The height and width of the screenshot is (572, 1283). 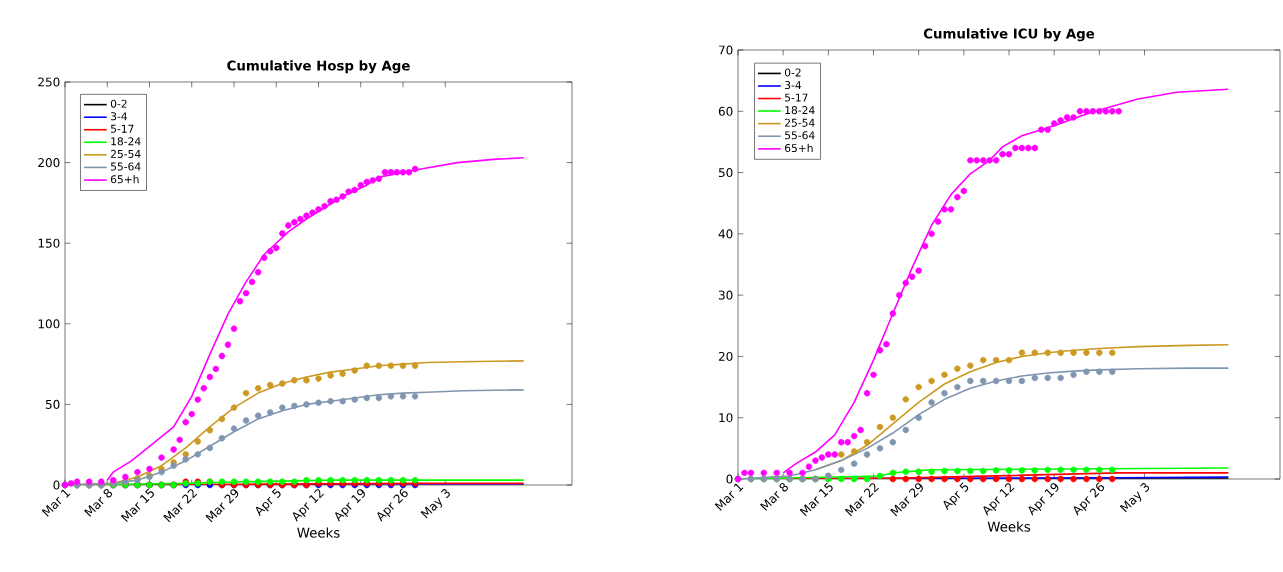 What do you see at coordinates (725, 356) in the screenshot?
I see `y-tick-label: 20` at bounding box center [725, 356].